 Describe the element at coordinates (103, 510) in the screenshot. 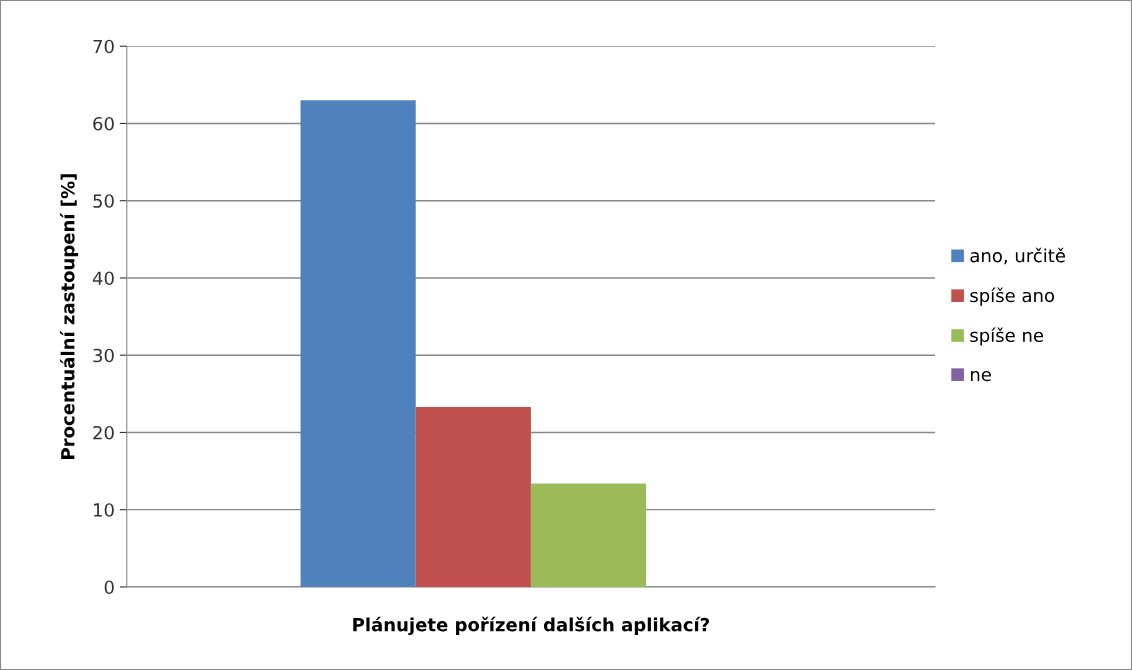

I see `y-tick-label: 10` at that location.